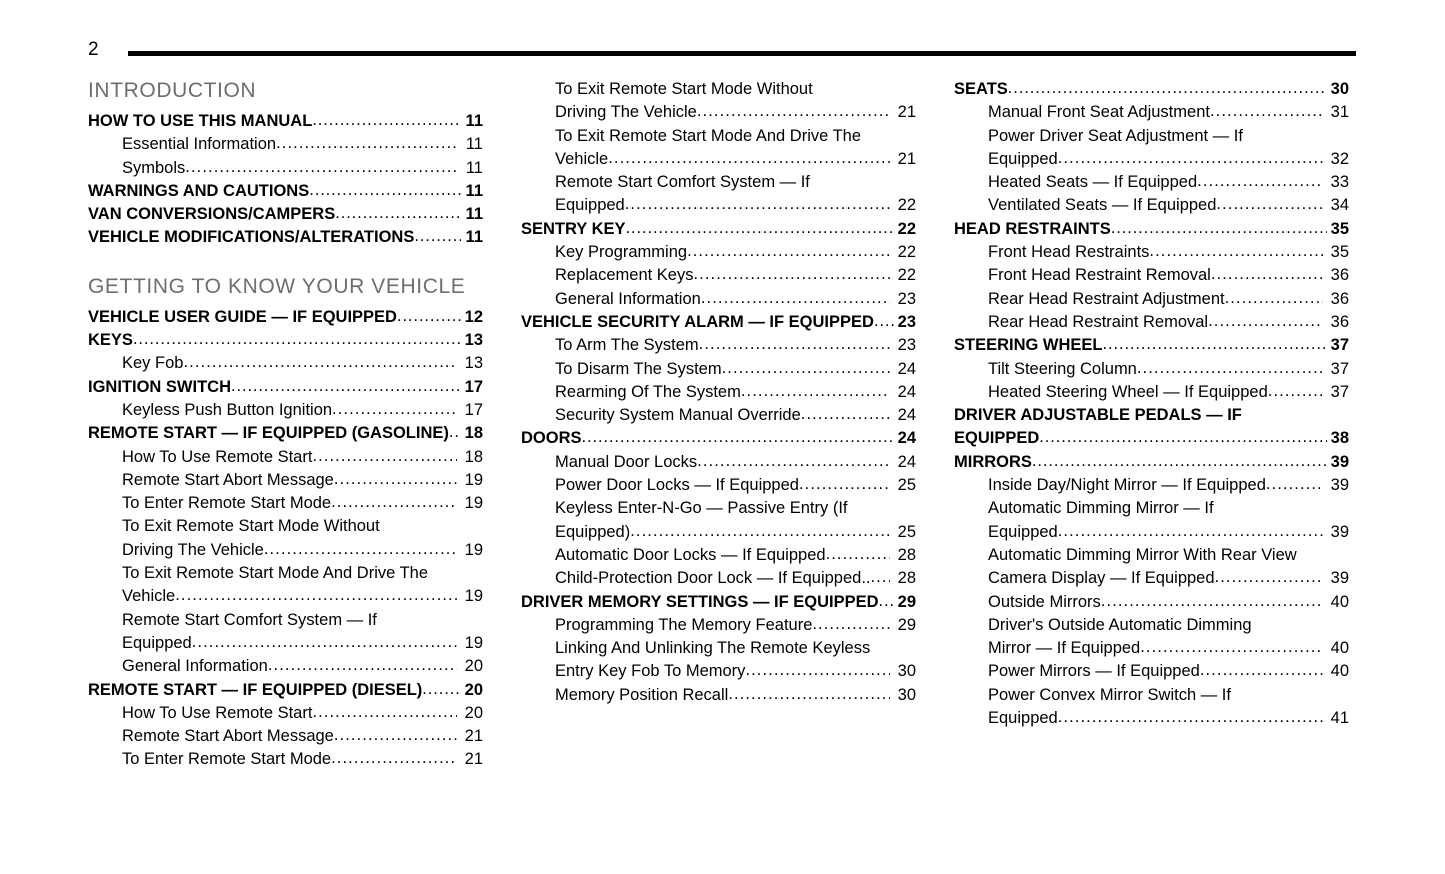  Describe the element at coordinates (1151, 89) in the screenshot. I see `toc-entry: SEATS 30` at that location.